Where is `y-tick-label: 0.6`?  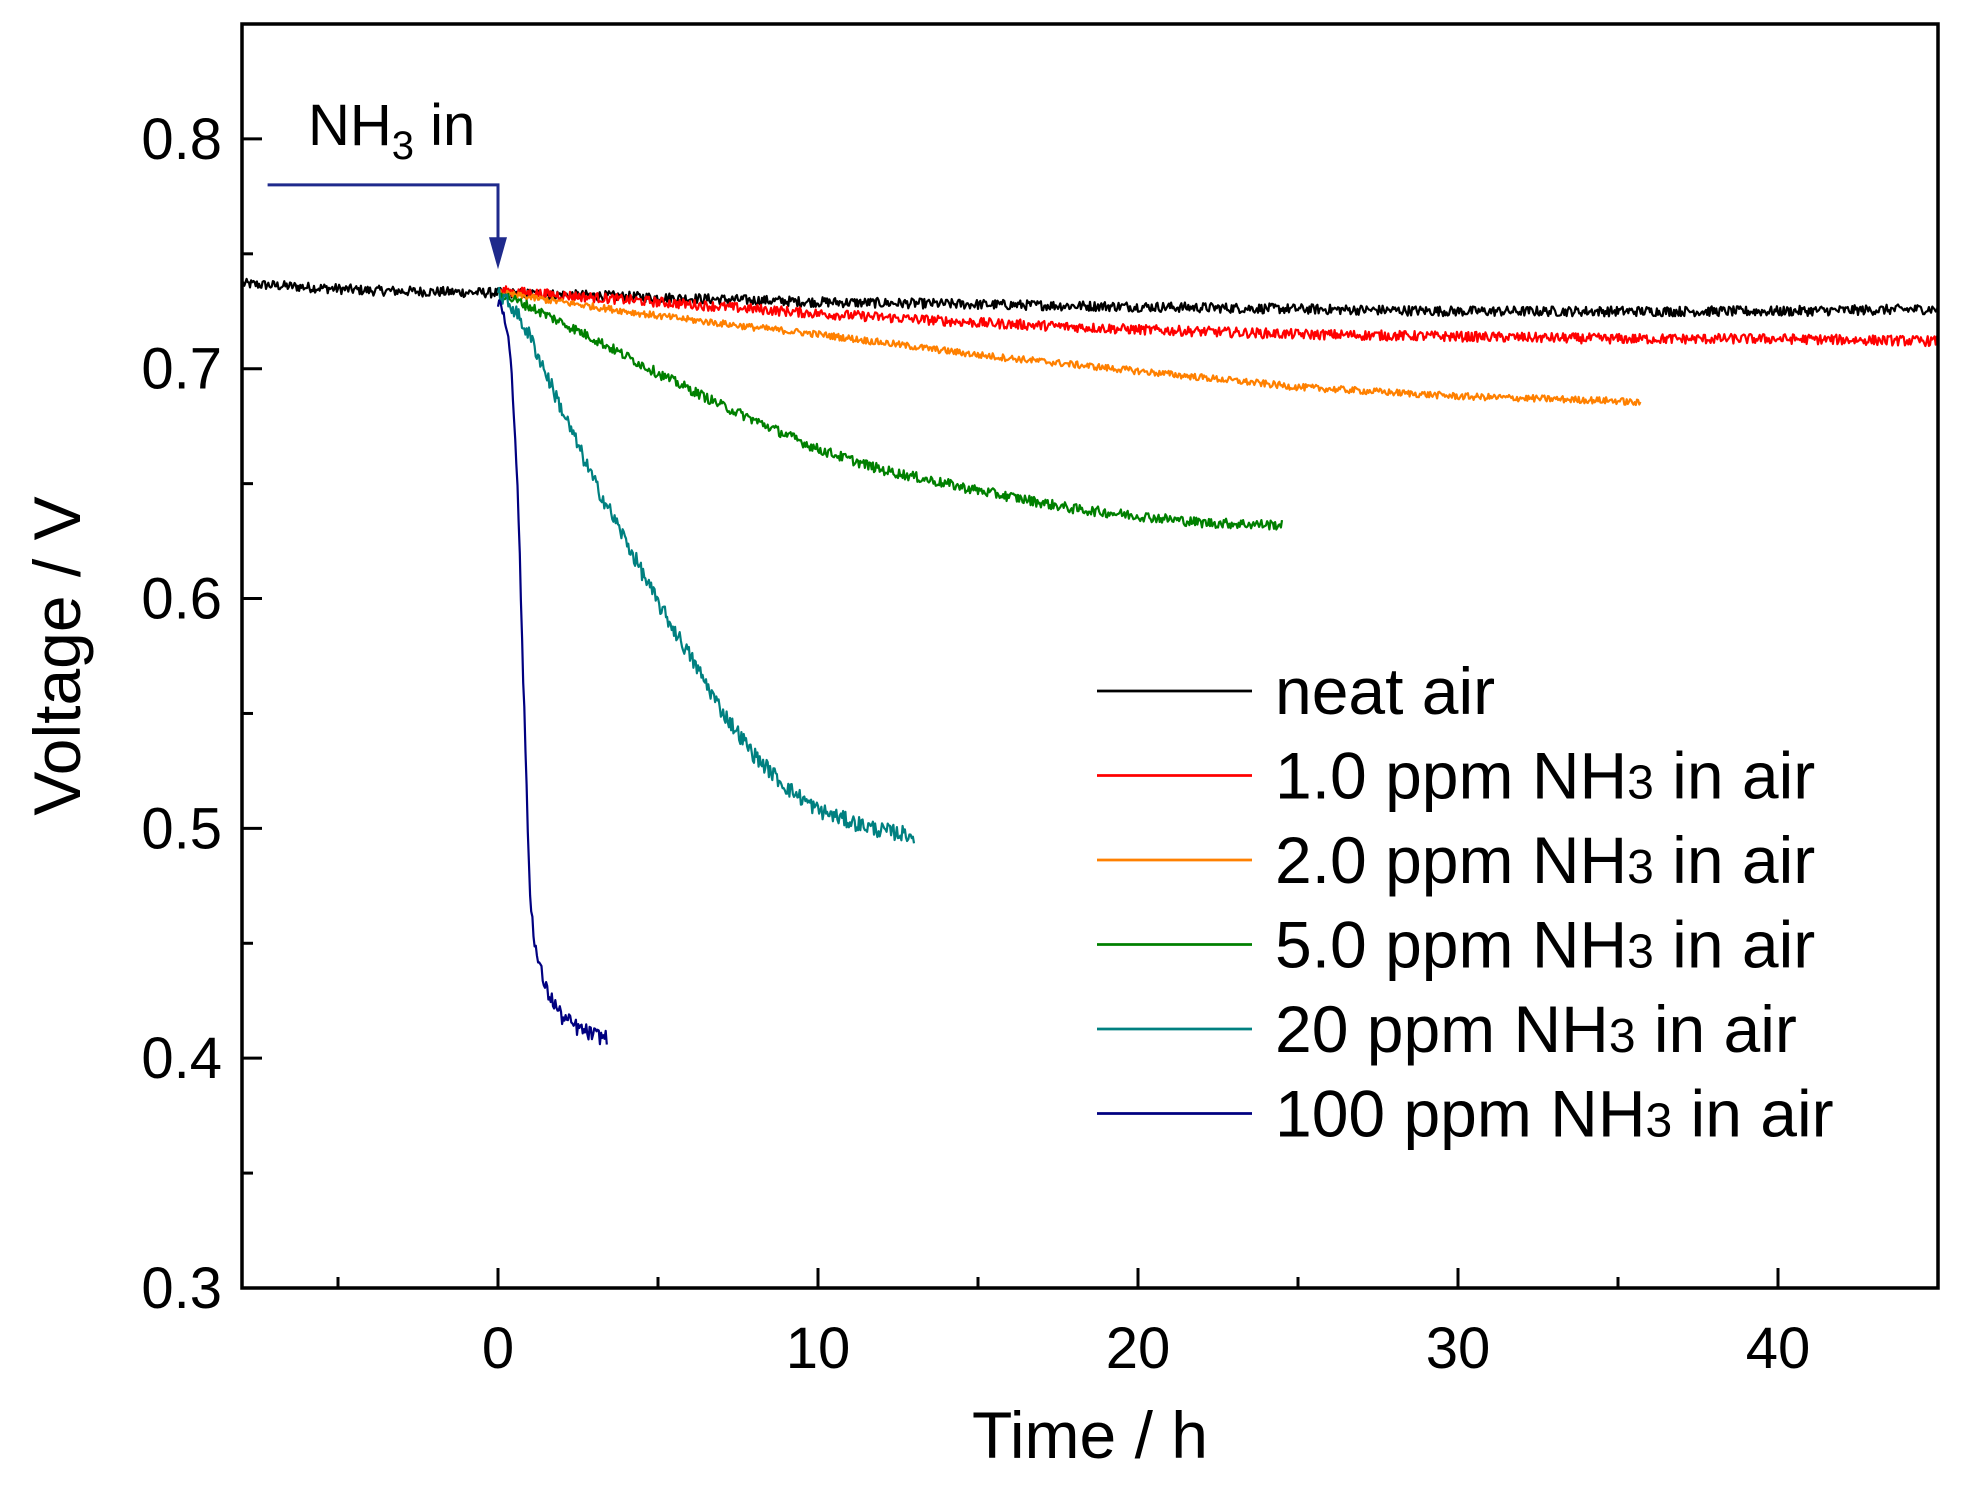 y-tick-label: 0.6 is located at coordinates (181, 599).